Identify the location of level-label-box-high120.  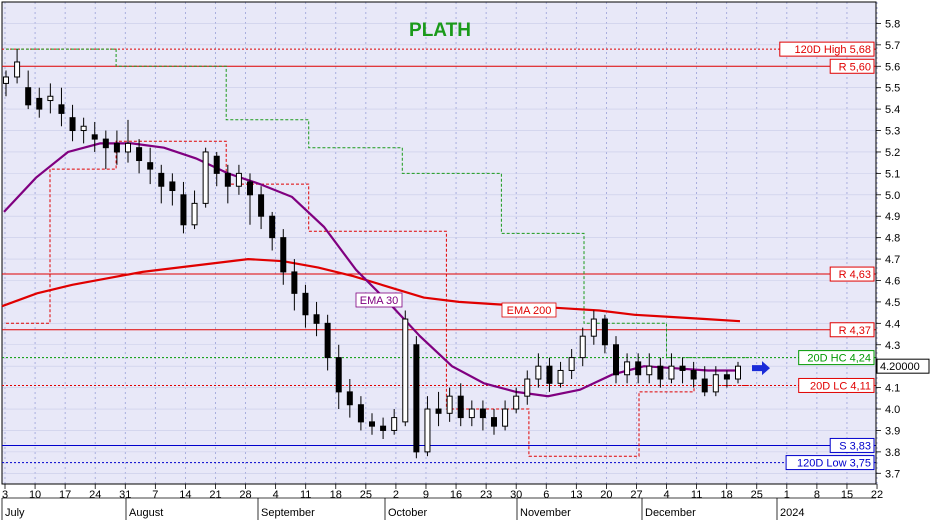
(827, 49).